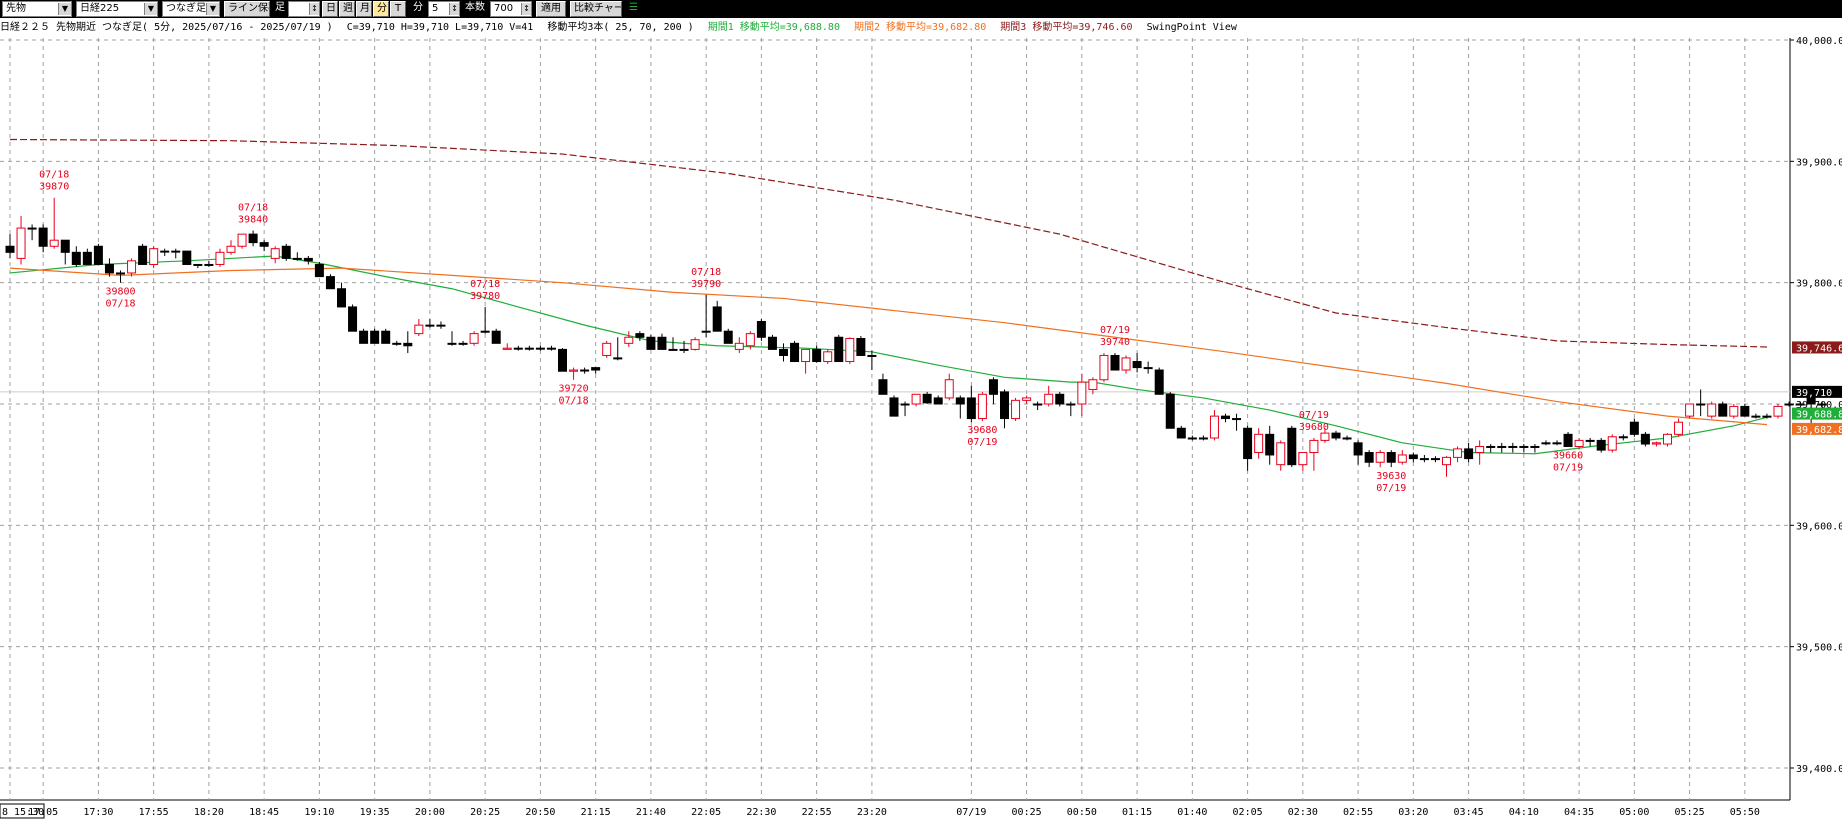  Describe the element at coordinates (1115, 342) in the screenshot. I see `swing-point-price: 39740` at that location.